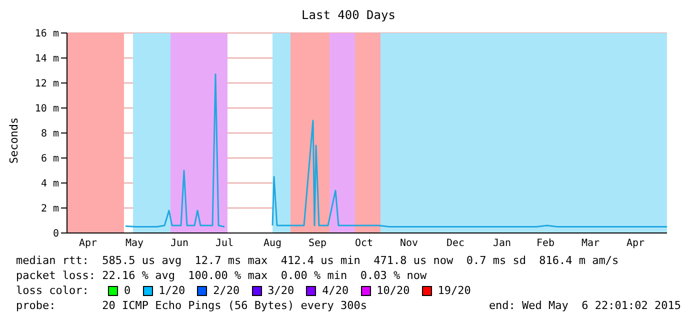 This screenshot has height=321, width=697. I want to click on text: 10/20, so click(393, 290).